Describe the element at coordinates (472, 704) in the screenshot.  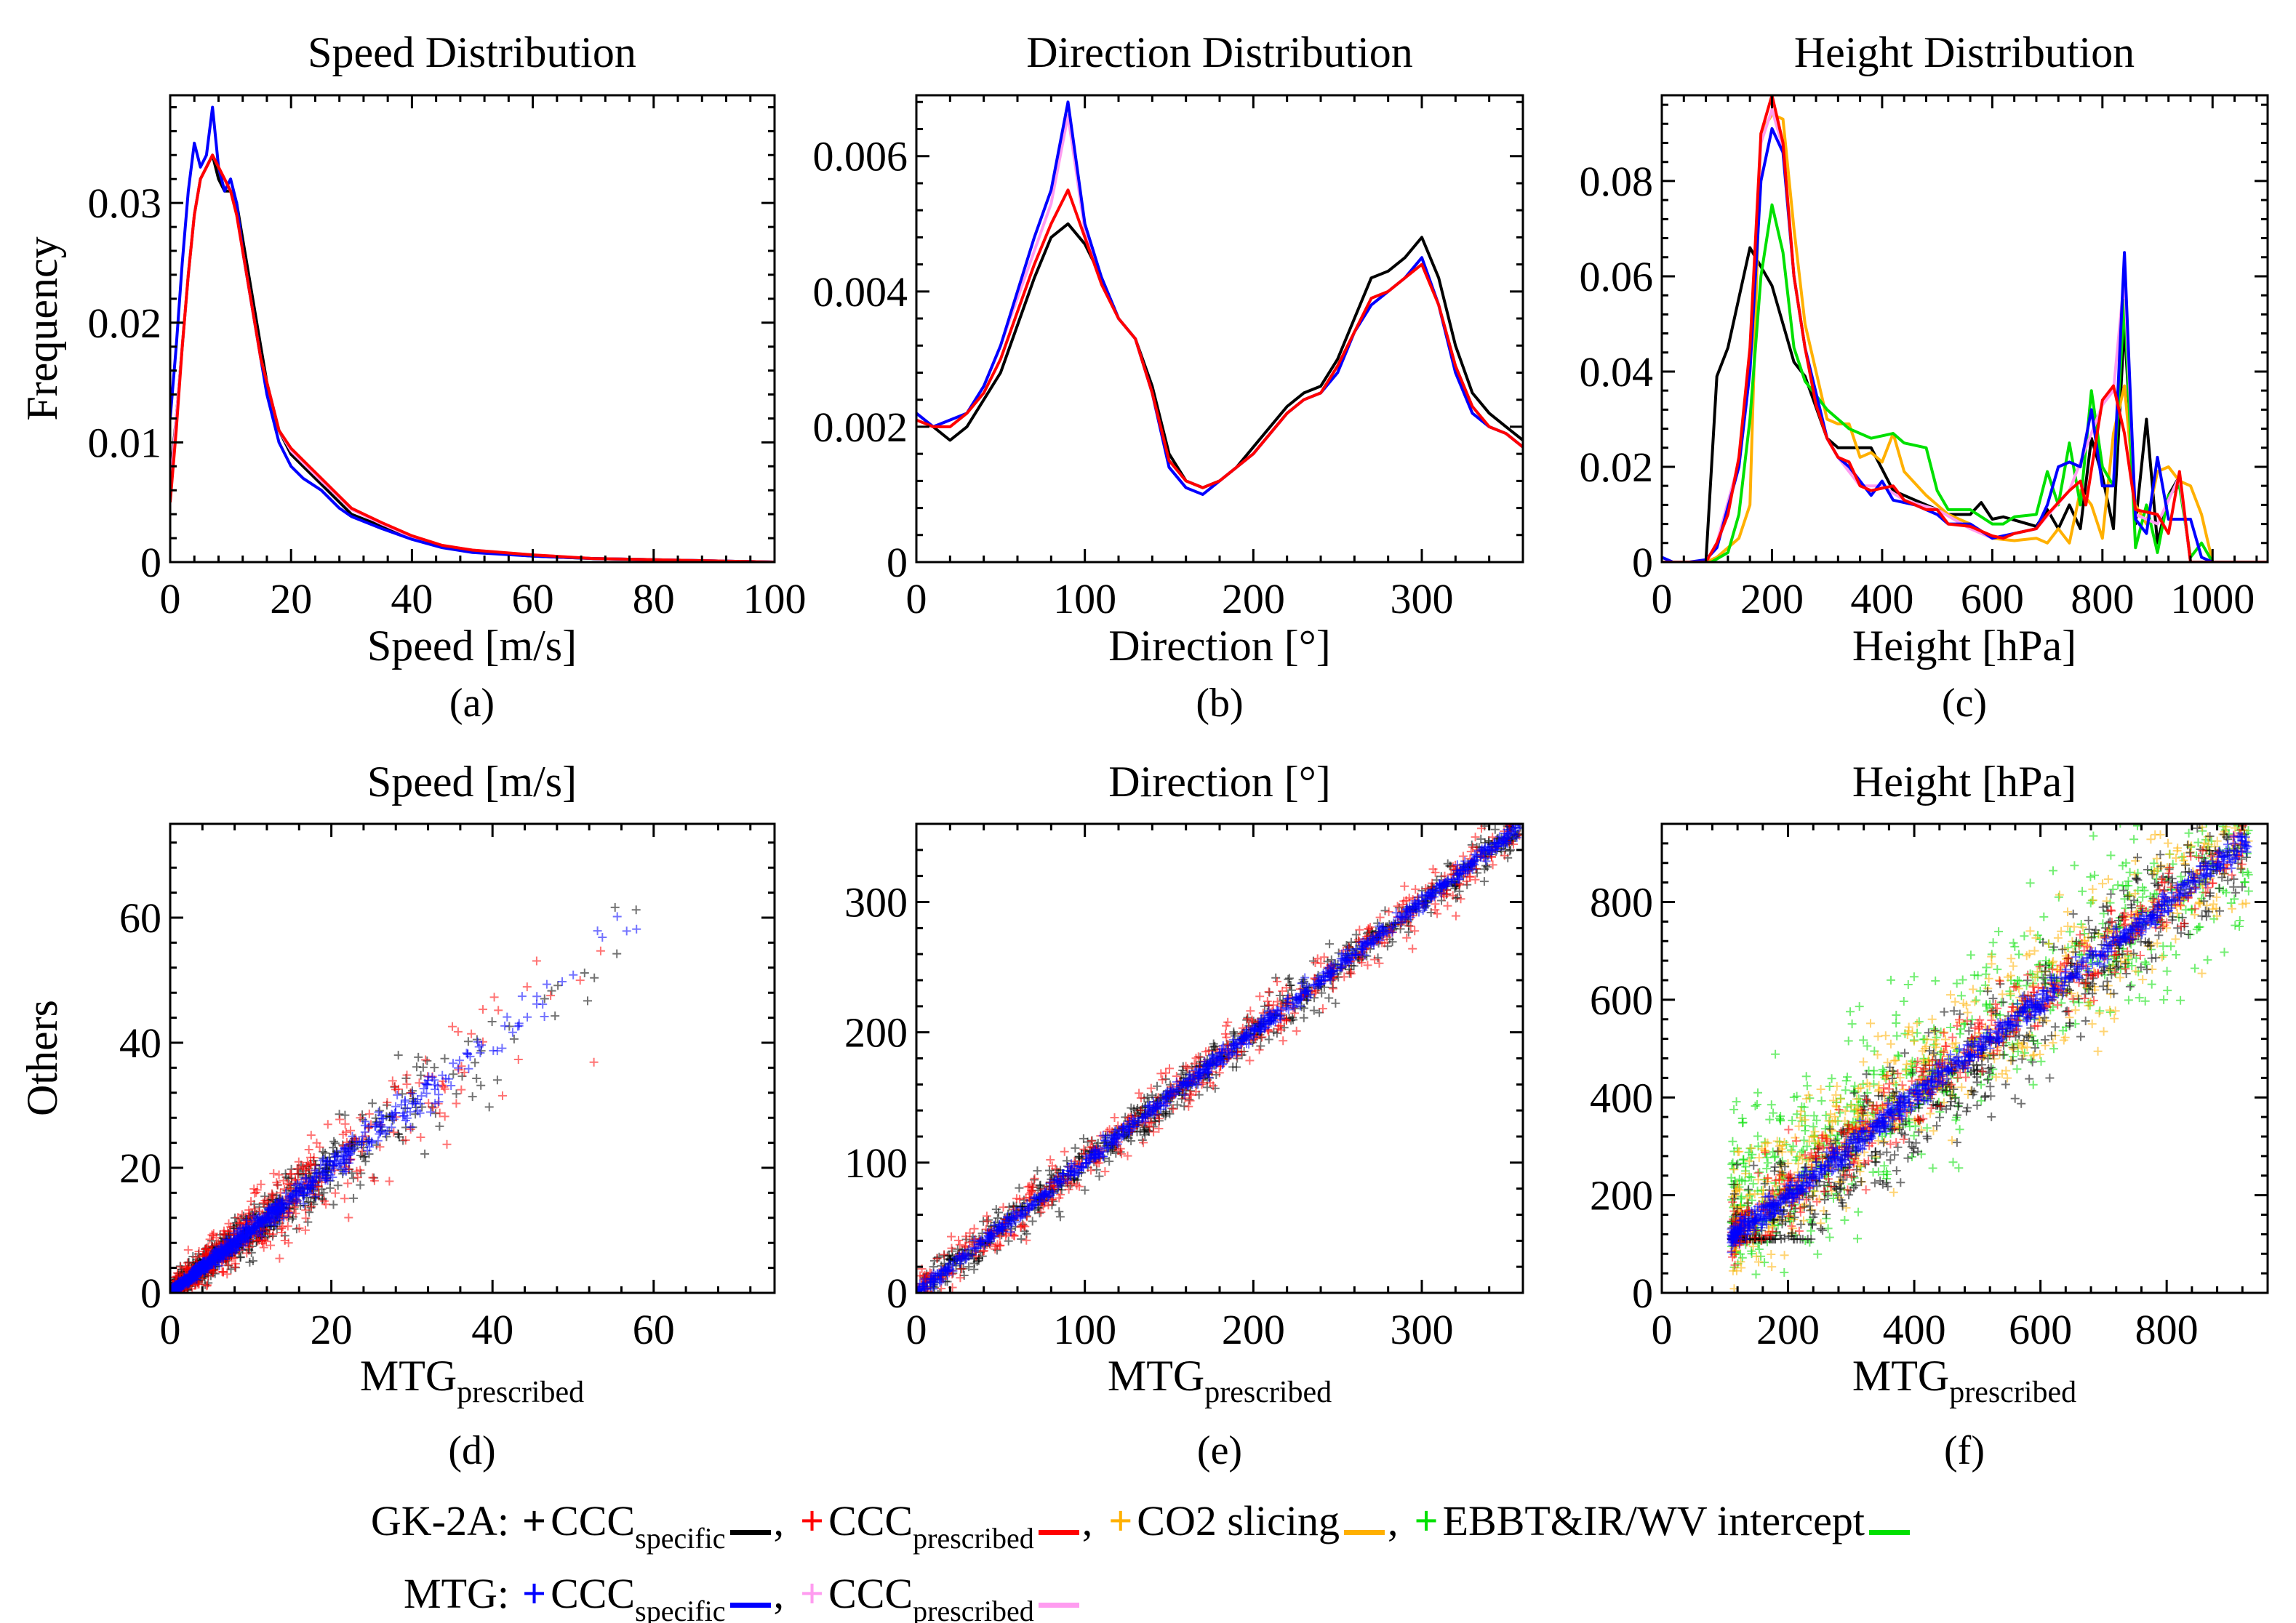
I see `panel-a-caption: (a)` at that location.